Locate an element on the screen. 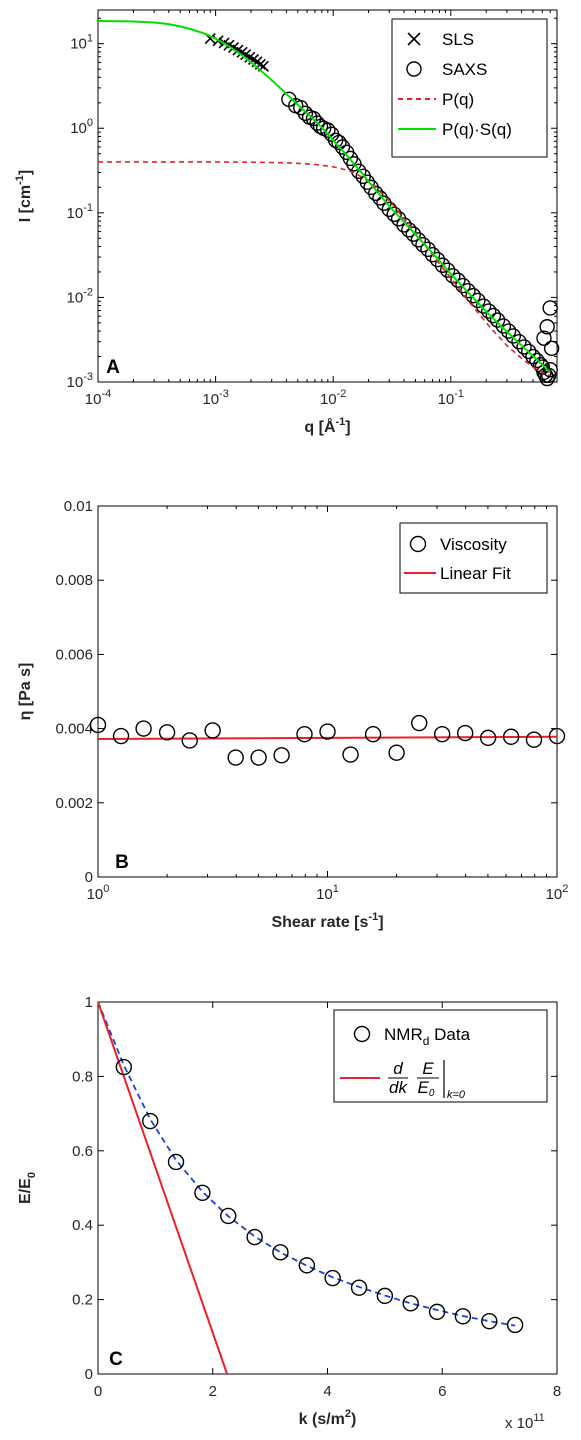 This screenshot has width=581, height=1440. x-axis-label: k (s/m2) is located at coordinates (328, 1418).